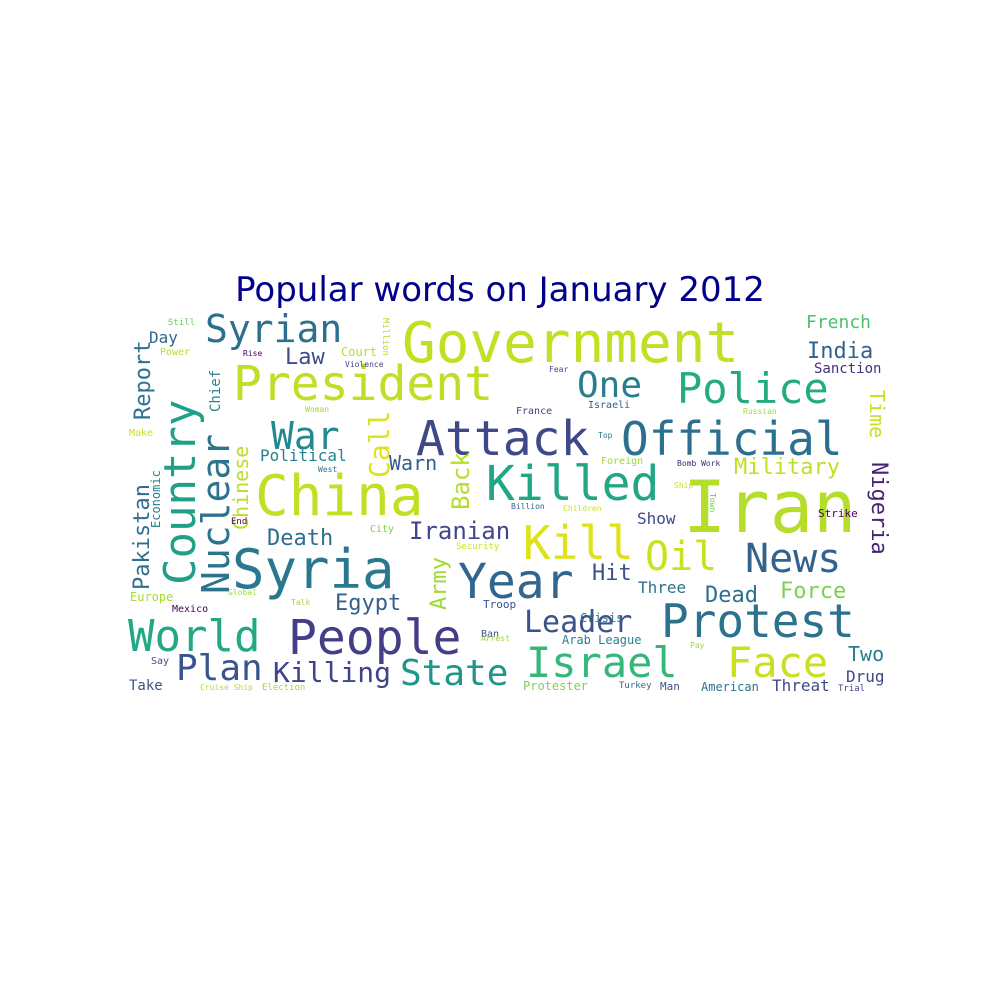 This screenshot has width=1000, height=1000. Describe the element at coordinates (528, 506) in the screenshot. I see `word-billion: Billion` at that location.